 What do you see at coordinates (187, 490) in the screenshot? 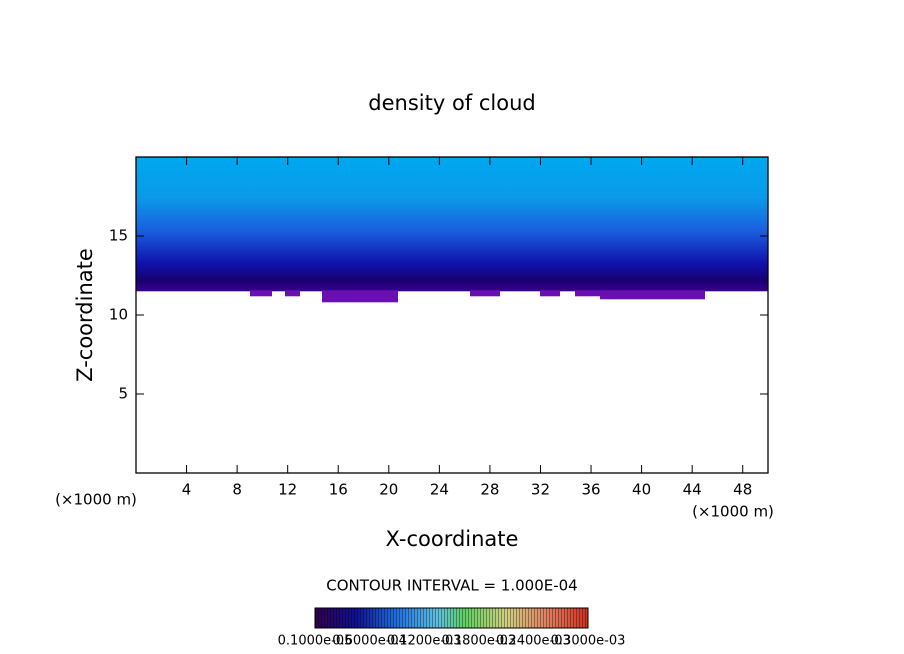
I see `x-tick-label: 4` at bounding box center [187, 490].